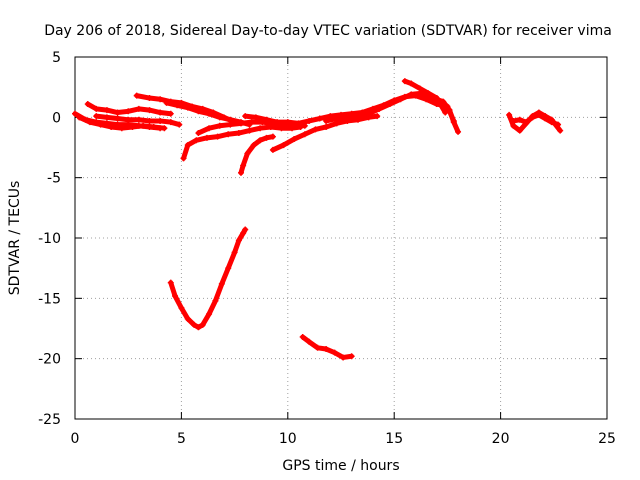 This screenshot has height=480, width=640. Describe the element at coordinates (288, 439) in the screenshot. I see `x-tick-label: 10` at that location.